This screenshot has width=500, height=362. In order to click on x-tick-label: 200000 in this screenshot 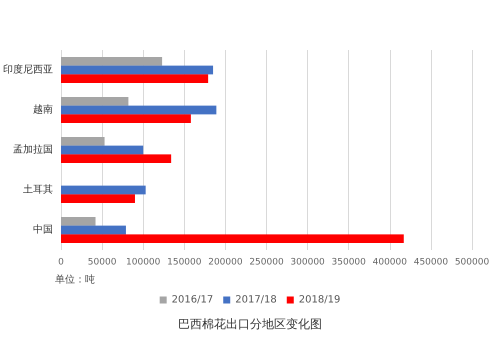, I will do `click(225, 263)`.